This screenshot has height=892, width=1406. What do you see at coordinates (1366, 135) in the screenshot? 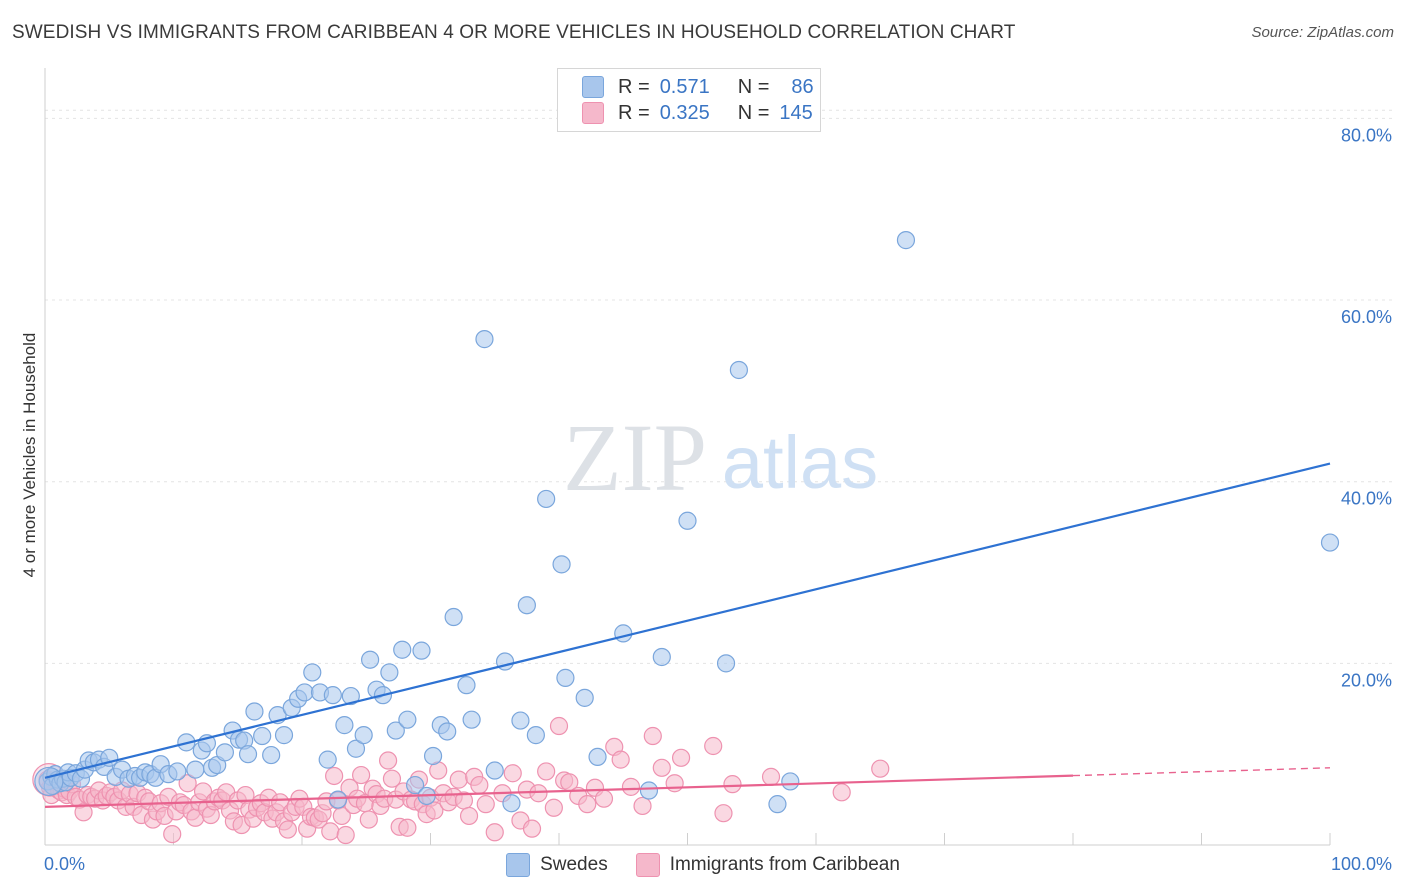
I see `y-tick-label: 80.0%` at bounding box center [1366, 135].